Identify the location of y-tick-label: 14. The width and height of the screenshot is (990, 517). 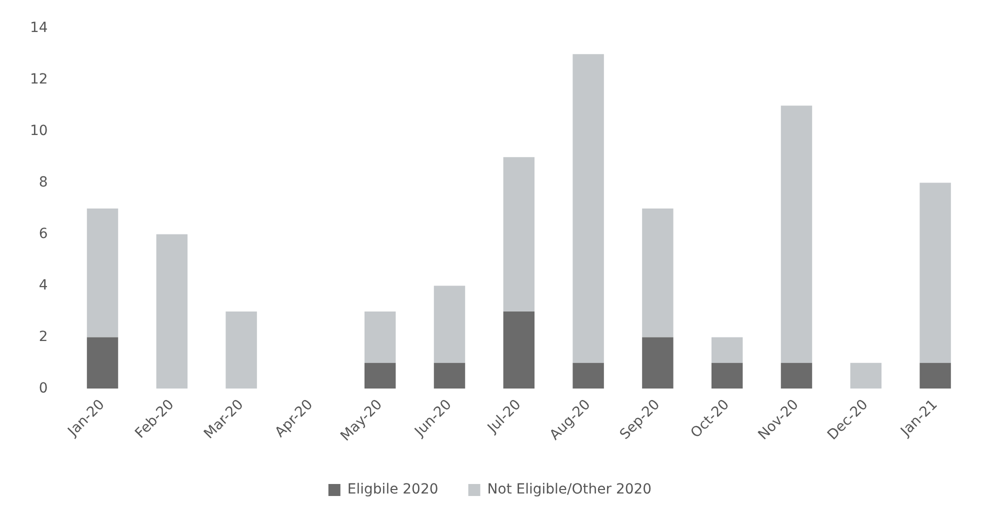
(39, 28).